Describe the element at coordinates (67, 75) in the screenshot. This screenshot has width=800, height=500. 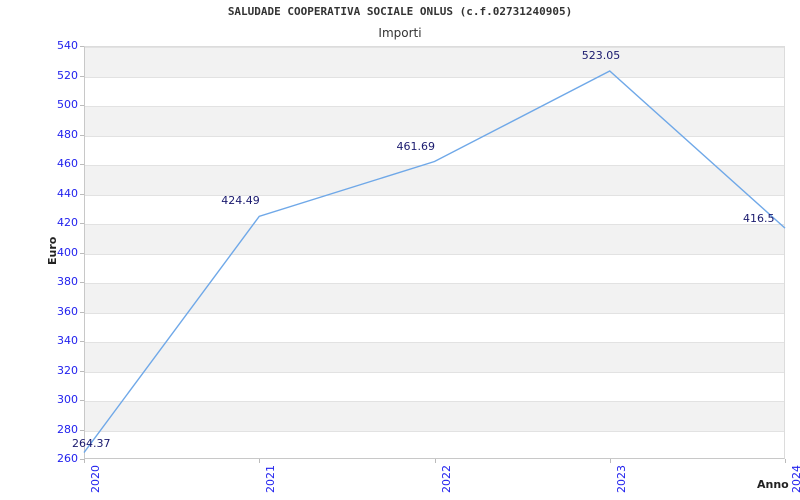
I see `y-tick-label: 520` at that location.